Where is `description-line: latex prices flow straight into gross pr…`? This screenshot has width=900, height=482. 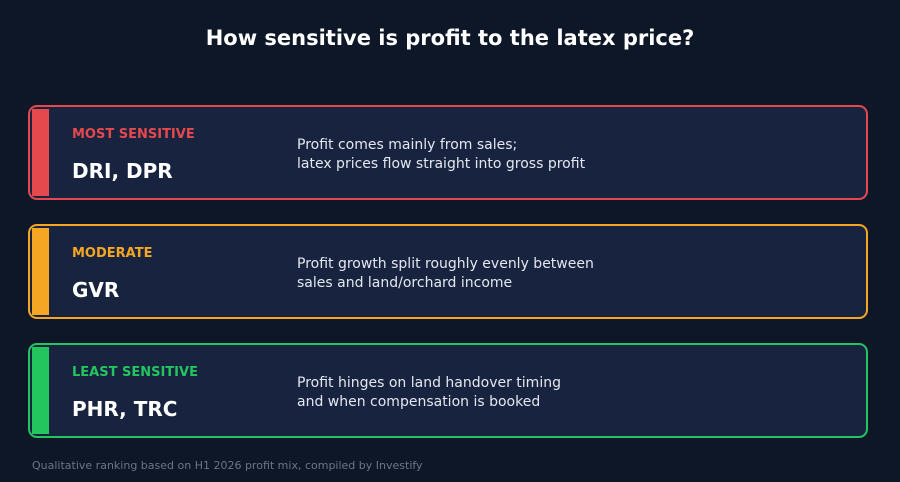
description-line: latex prices flow straight into gross pr… is located at coordinates (441, 164).